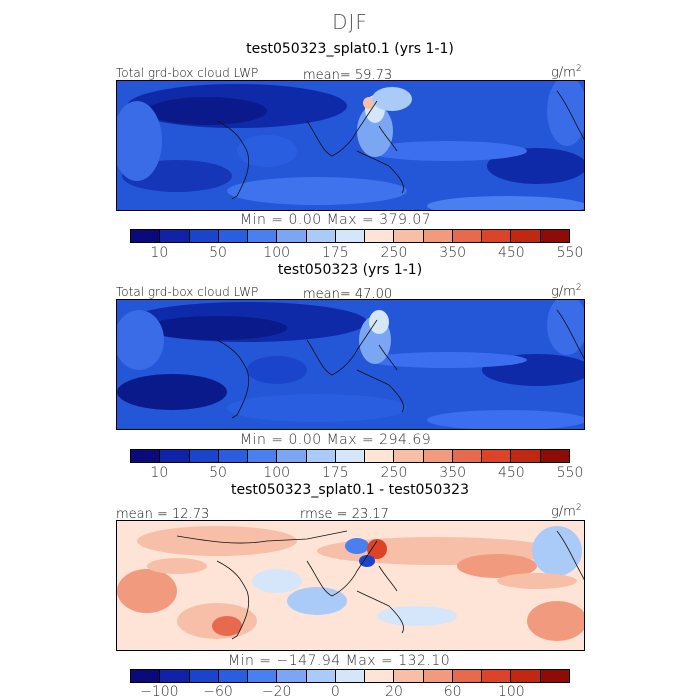 This screenshot has width=700, height=700. Describe the element at coordinates (336, 220) in the screenshot. I see `panel-1-minmax: Min = 0.00 Max = 379.07` at that location.